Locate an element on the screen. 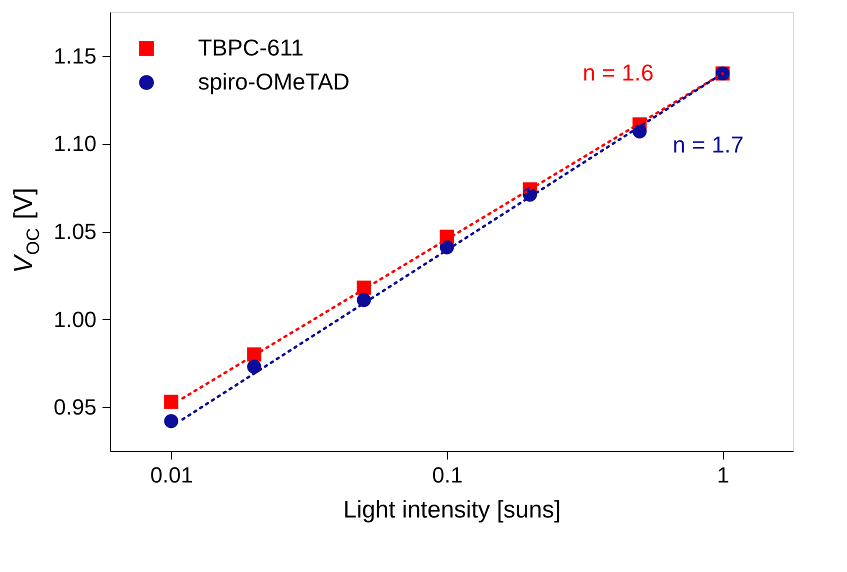 This screenshot has width=847, height=572. y-tick-label: 1.15 is located at coordinates (75, 55).